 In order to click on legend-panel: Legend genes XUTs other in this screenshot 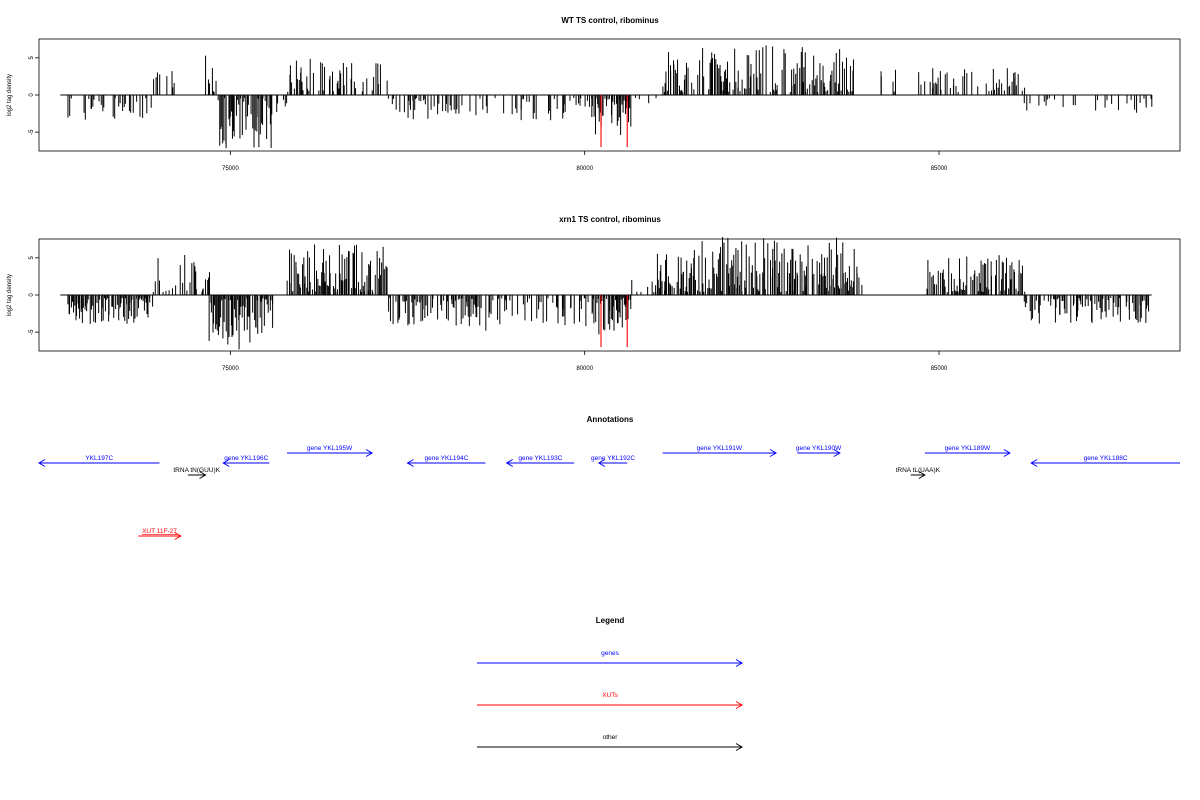, I will do `click(610, 683)`.